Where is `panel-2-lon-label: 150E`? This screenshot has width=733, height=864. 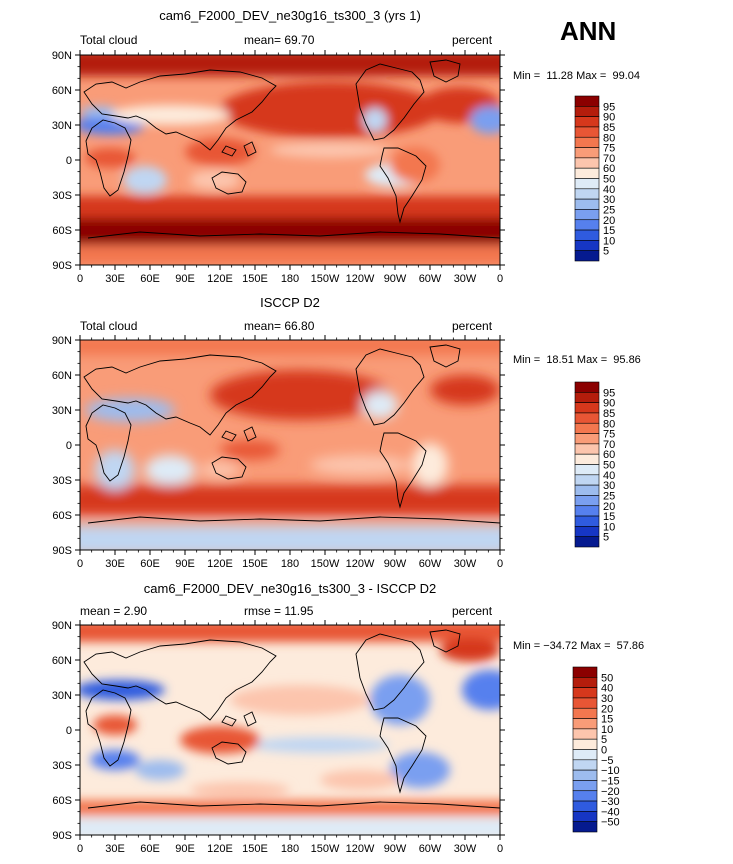 panel-2-lon-label: 150E is located at coordinates (255, 564).